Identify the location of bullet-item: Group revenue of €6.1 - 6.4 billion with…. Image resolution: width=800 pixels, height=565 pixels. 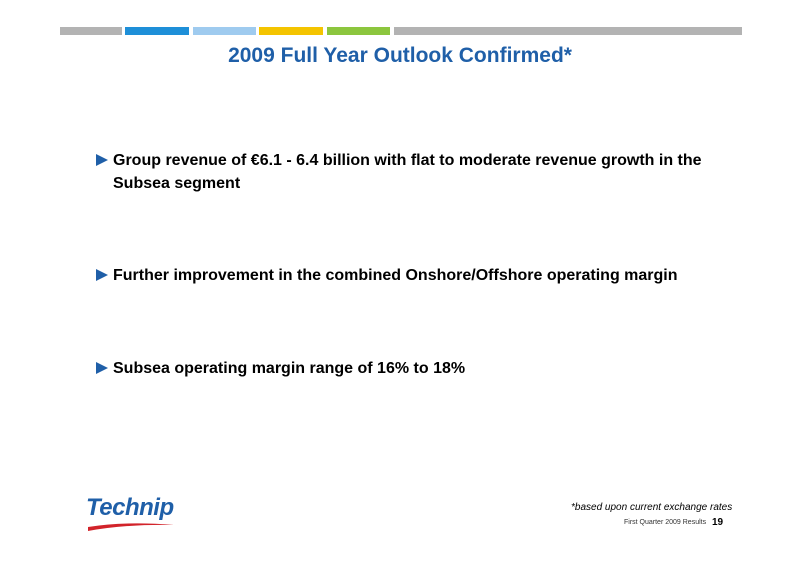
(415, 172).